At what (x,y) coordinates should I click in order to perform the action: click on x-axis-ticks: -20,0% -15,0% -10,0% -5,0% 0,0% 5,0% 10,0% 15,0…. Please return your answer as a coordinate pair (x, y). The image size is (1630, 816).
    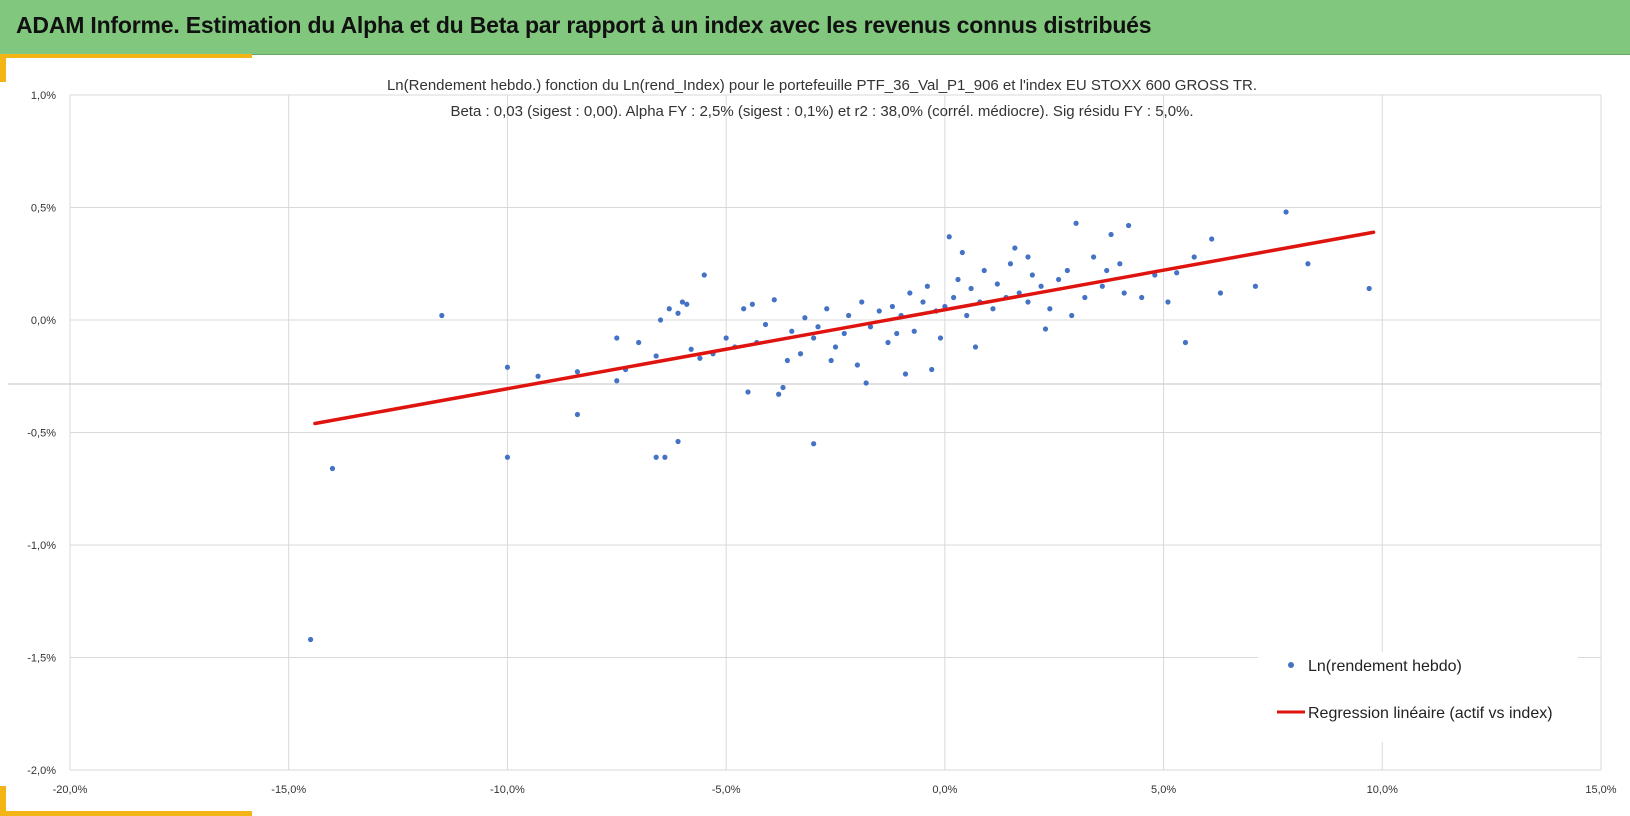
    Looking at the image, I should click on (835, 790).